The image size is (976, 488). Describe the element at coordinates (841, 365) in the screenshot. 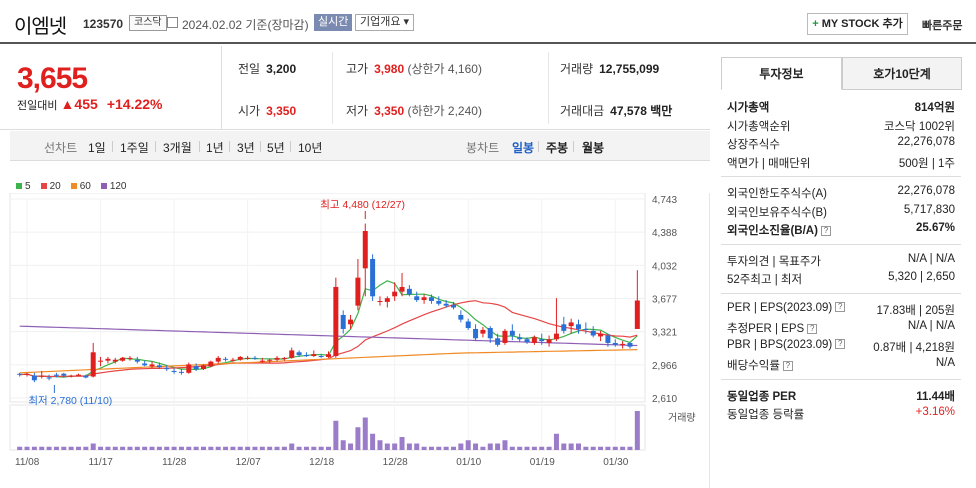

I see `info-row: 배당수익률? N/A` at that location.